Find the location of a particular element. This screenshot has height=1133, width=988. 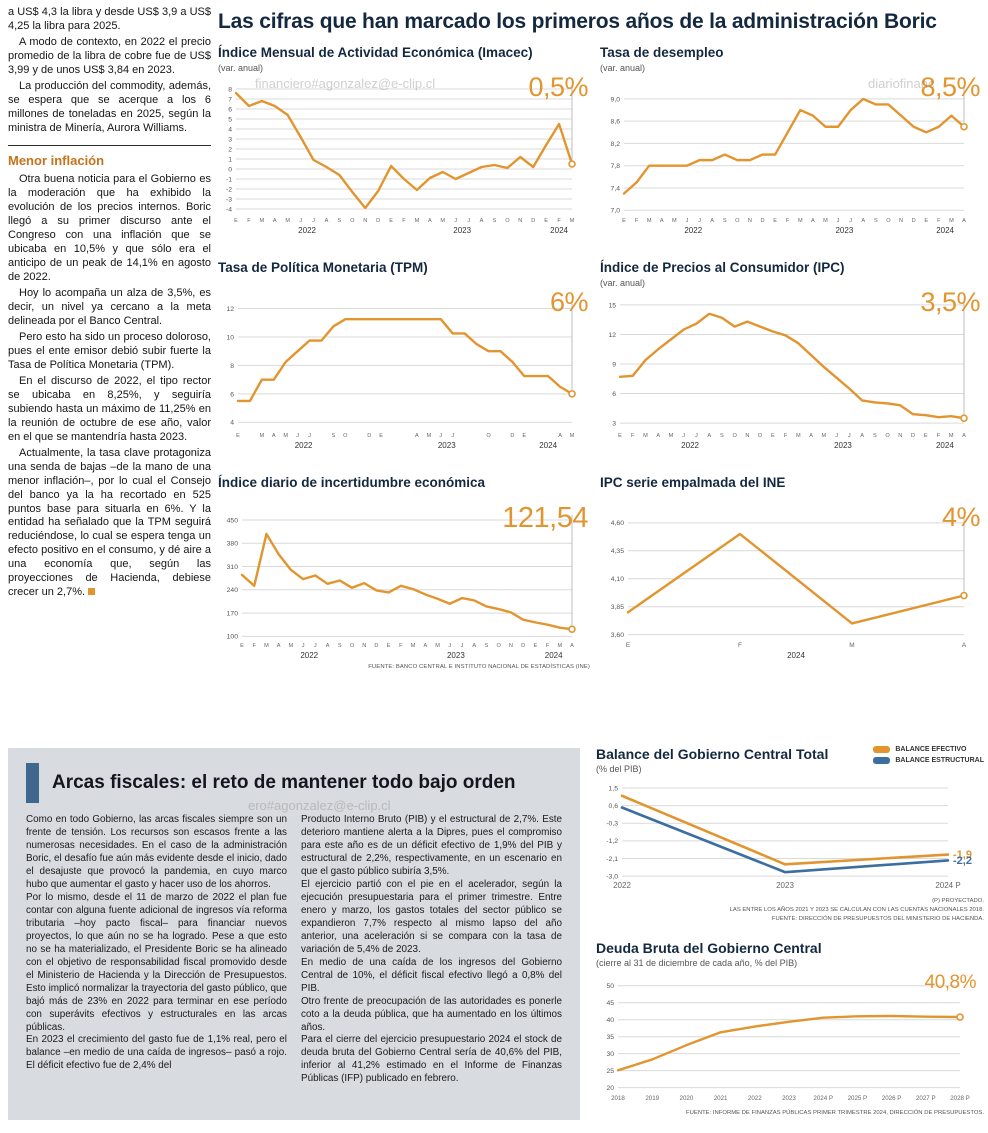

chart-note: (P) PROYECTADO. is located at coordinates (958, 901).